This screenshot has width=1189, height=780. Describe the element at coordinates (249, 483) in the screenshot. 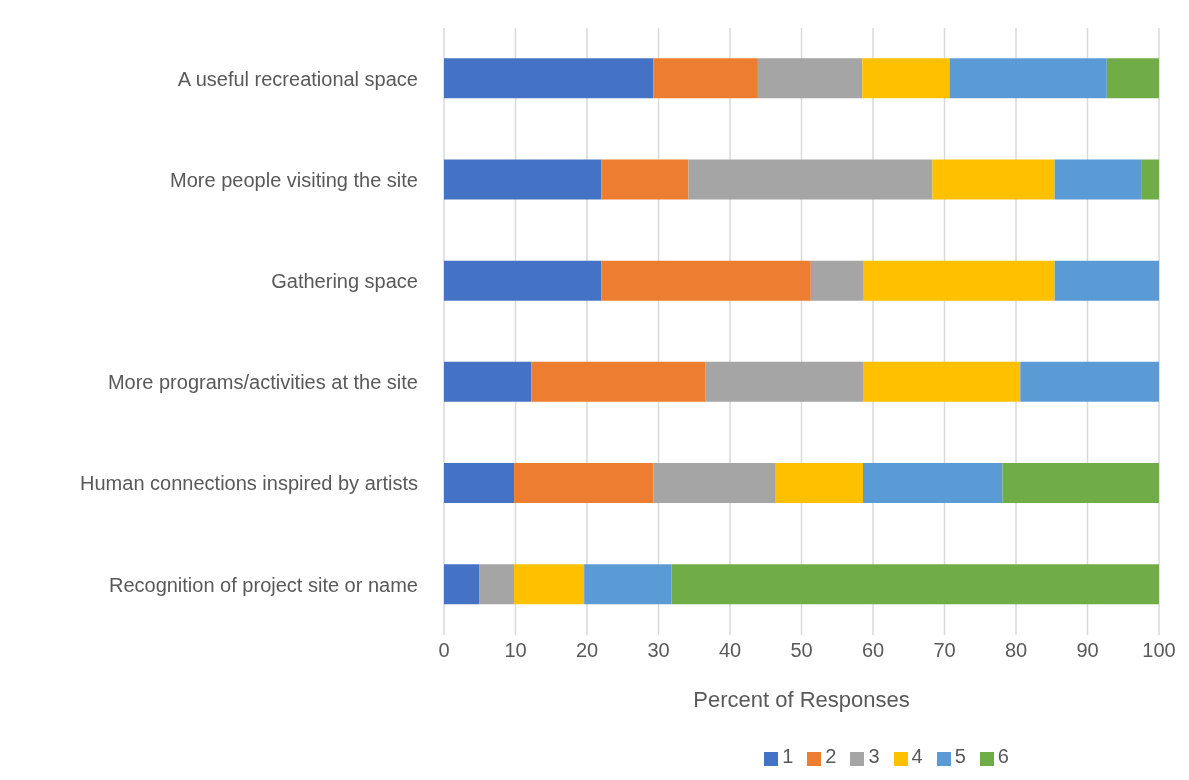

I see `y-tick-label: Human connections inspired by artists` at that location.